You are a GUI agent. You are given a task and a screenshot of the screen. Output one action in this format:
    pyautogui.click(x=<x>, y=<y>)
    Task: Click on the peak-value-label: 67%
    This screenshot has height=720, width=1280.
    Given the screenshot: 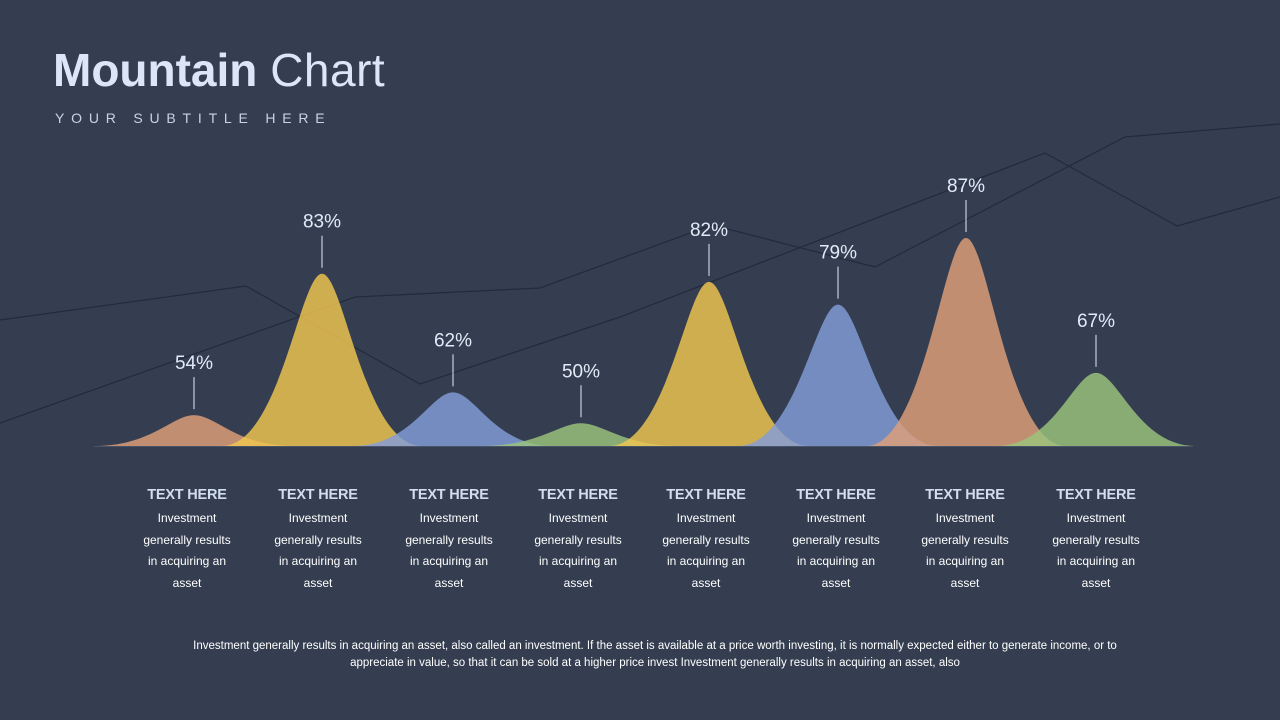 What is the action you would take?
    pyautogui.click(x=1096, y=321)
    